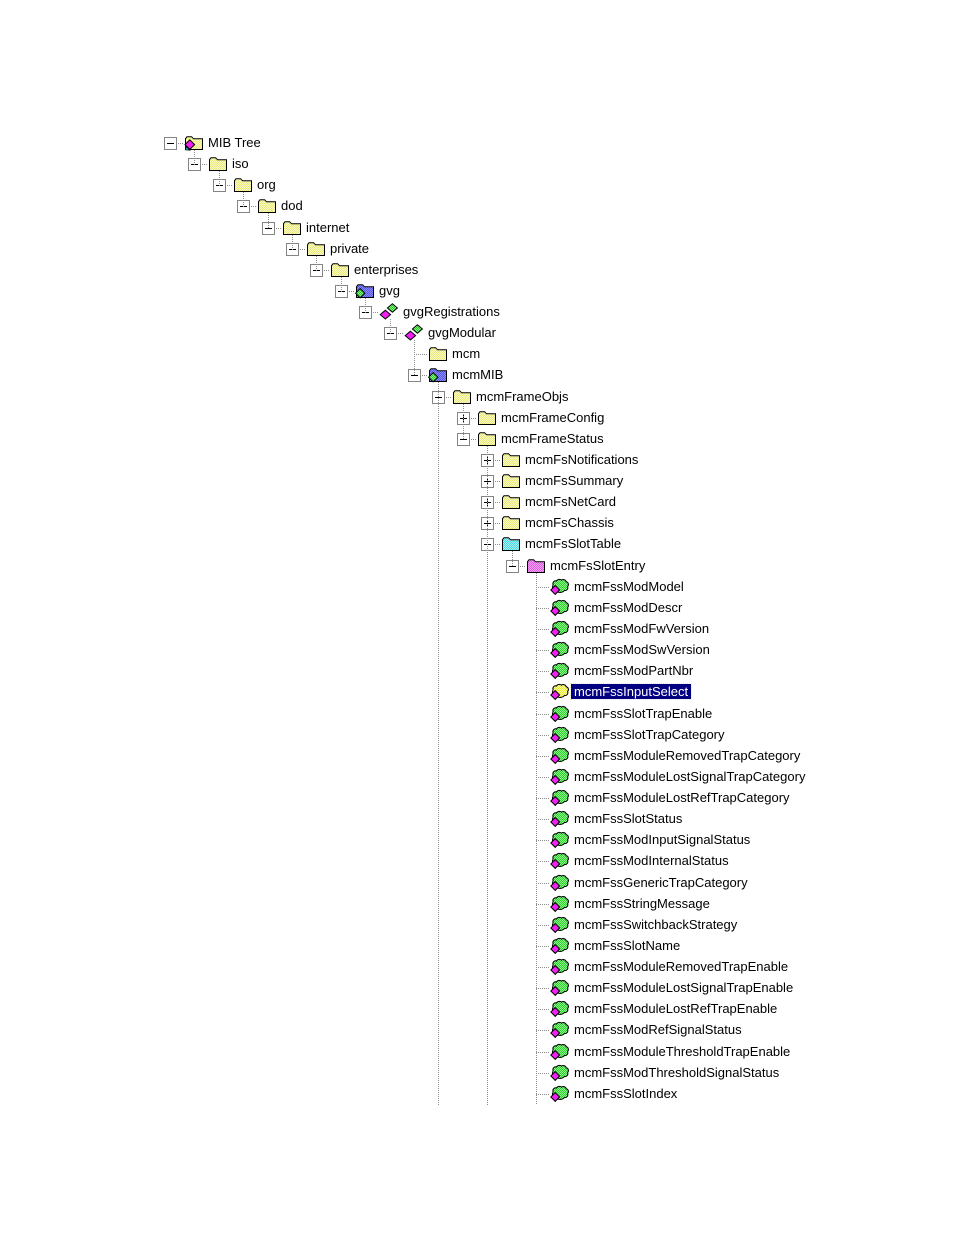  Describe the element at coordinates (627, 945) in the screenshot. I see `tree-node-label: mcmFssSlotName` at that location.